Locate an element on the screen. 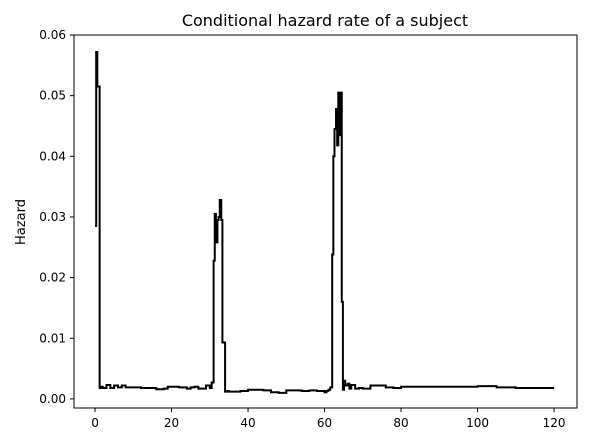 This screenshot has width=600, height=440. x-tick-label: 120 is located at coordinates (554, 423).